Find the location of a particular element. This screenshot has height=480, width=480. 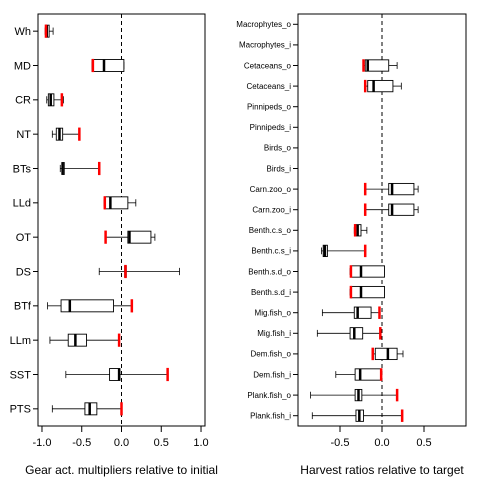

boxplot-plank-fish-o is located at coordinates (354, 395).